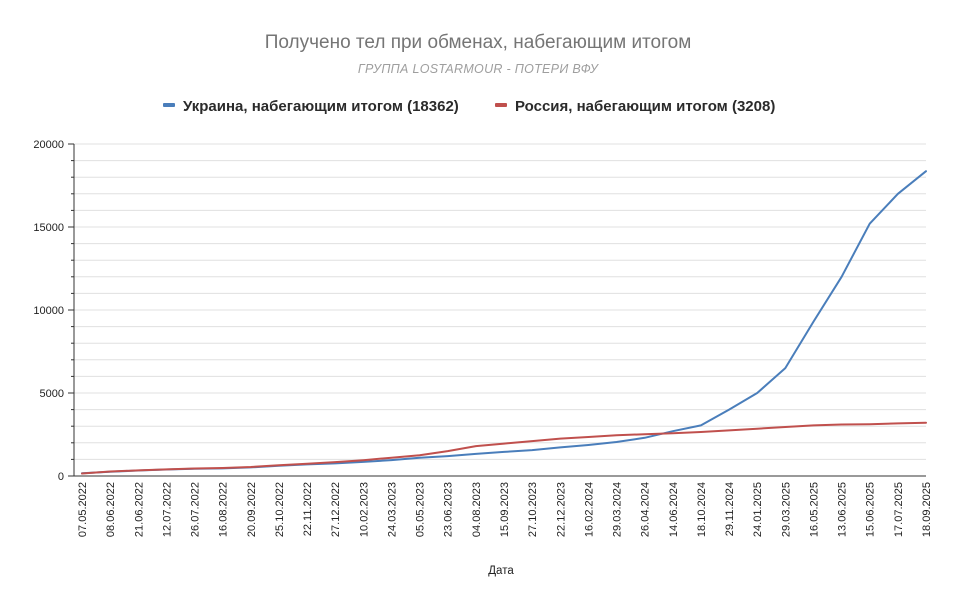  I want to click on x-tick-label: 05.05.2023, so click(421, 509).